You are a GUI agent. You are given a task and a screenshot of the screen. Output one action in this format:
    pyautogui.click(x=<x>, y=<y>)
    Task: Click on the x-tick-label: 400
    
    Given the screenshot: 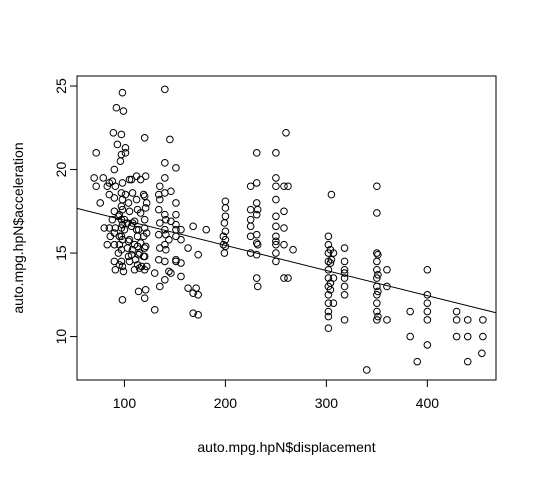 What is the action you would take?
    pyautogui.click(x=428, y=403)
    